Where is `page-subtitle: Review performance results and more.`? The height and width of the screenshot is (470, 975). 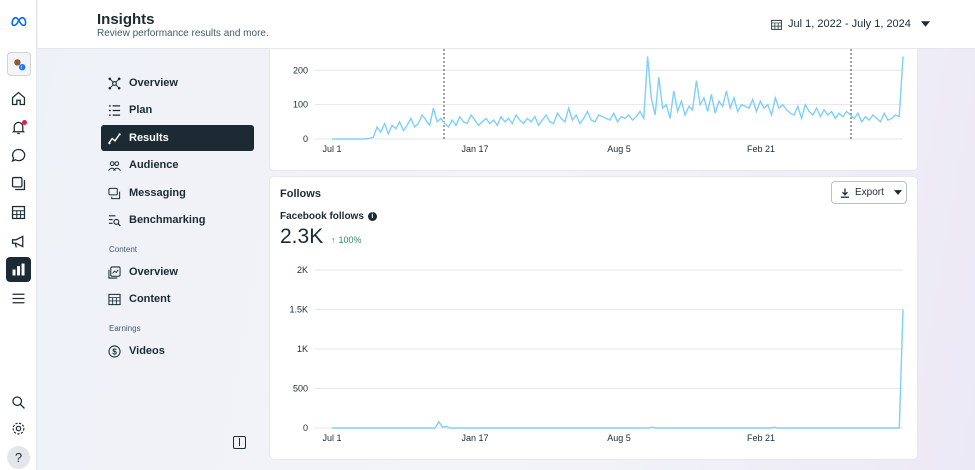 page-subtitle: Review performance results and more. is located at coordinates (183, 33).